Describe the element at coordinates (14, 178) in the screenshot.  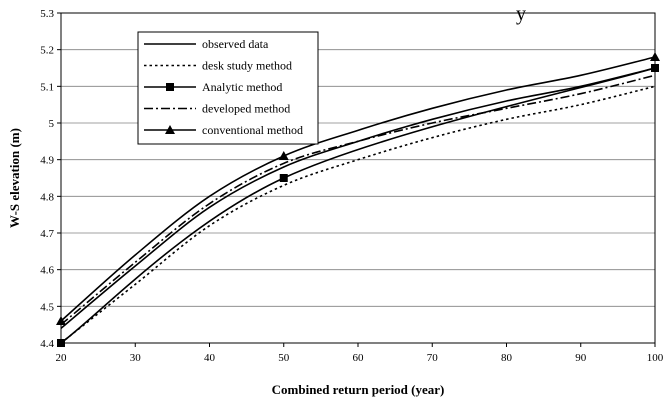
I see `y-axis-title: W-S elevation (m)` at that location.